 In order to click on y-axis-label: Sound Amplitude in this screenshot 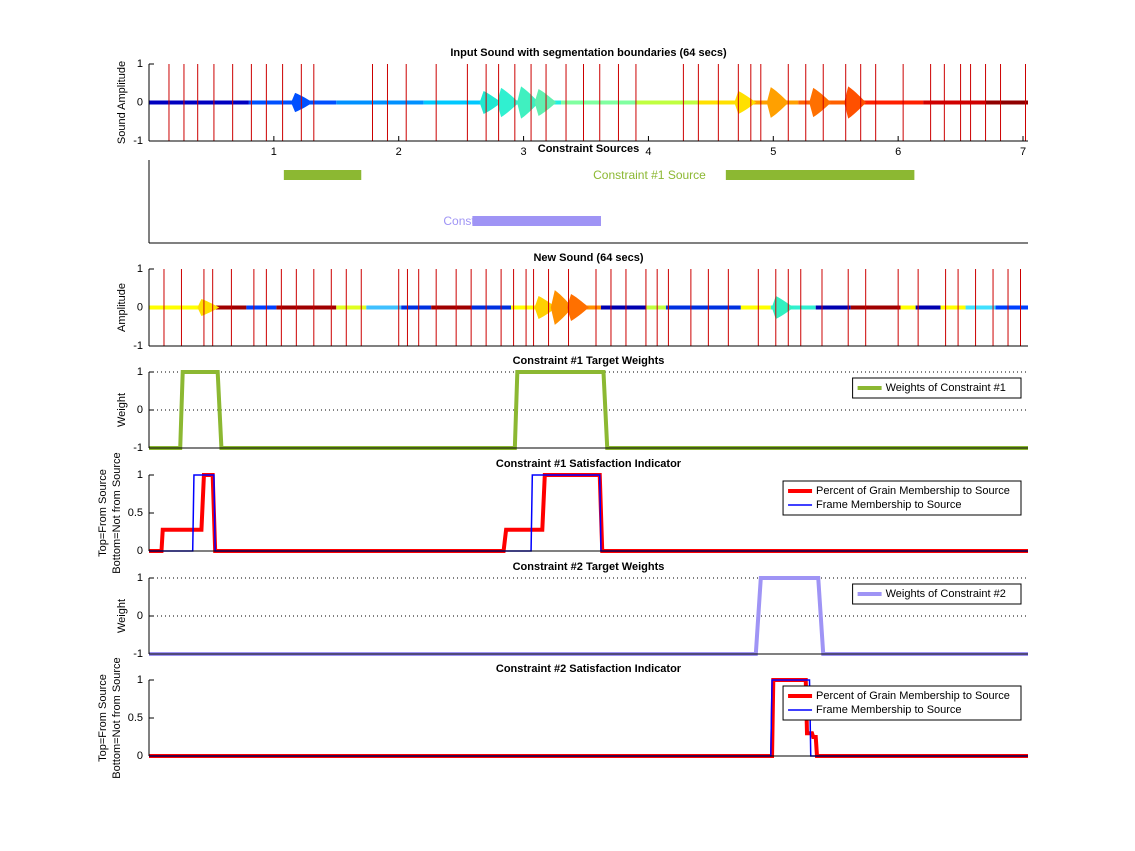, I will do `click(122, 102)`.